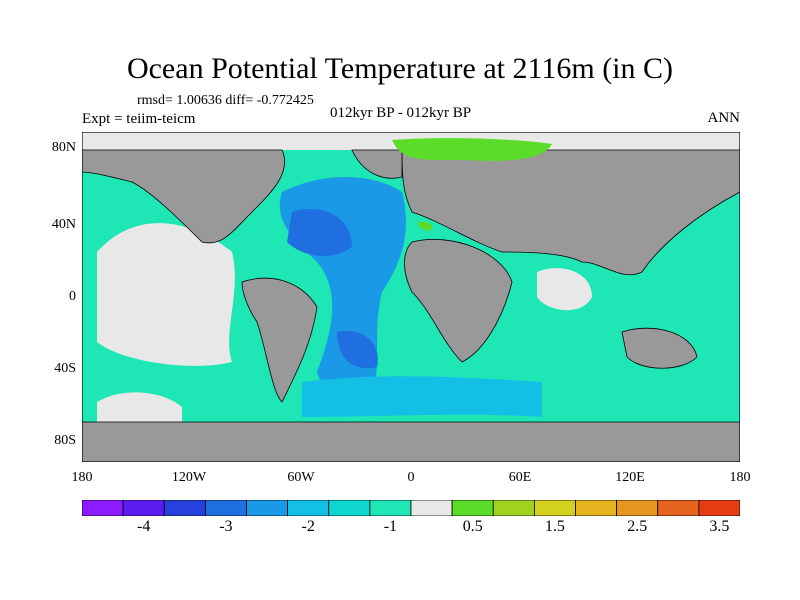 The width and height of the screenshot is (800, 600). What do you see at coordinates (520, 477) in the screenshot?
I see `lon-label-60e: 60E` at bounding box center [520, 477].